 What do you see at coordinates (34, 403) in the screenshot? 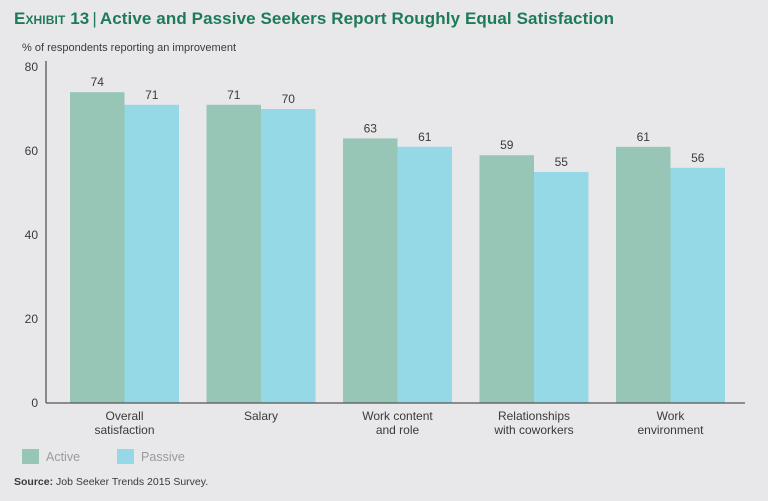
I see `y-tick-label: 0` at bounding box center [34, 403].